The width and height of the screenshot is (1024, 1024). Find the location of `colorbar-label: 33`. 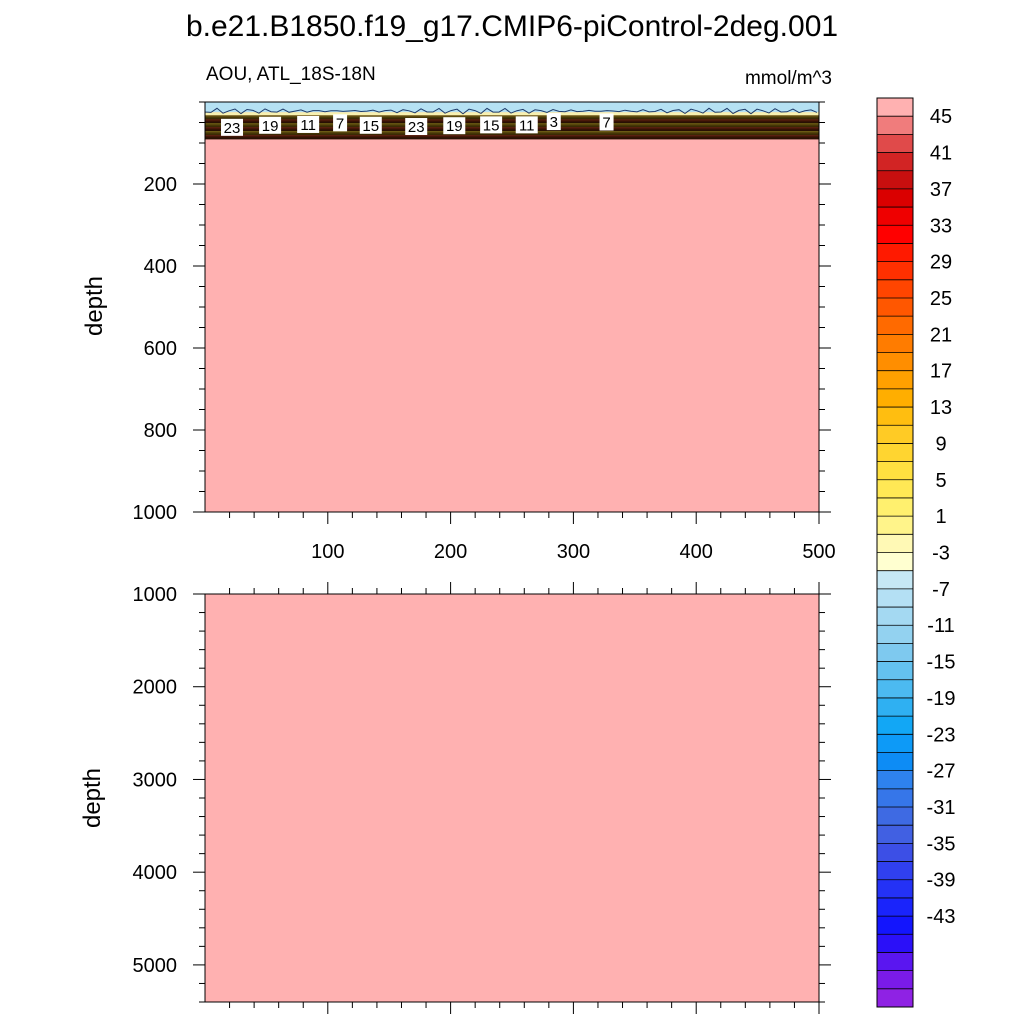

colorbar-label: 33 is located at coordinates (941, 226).